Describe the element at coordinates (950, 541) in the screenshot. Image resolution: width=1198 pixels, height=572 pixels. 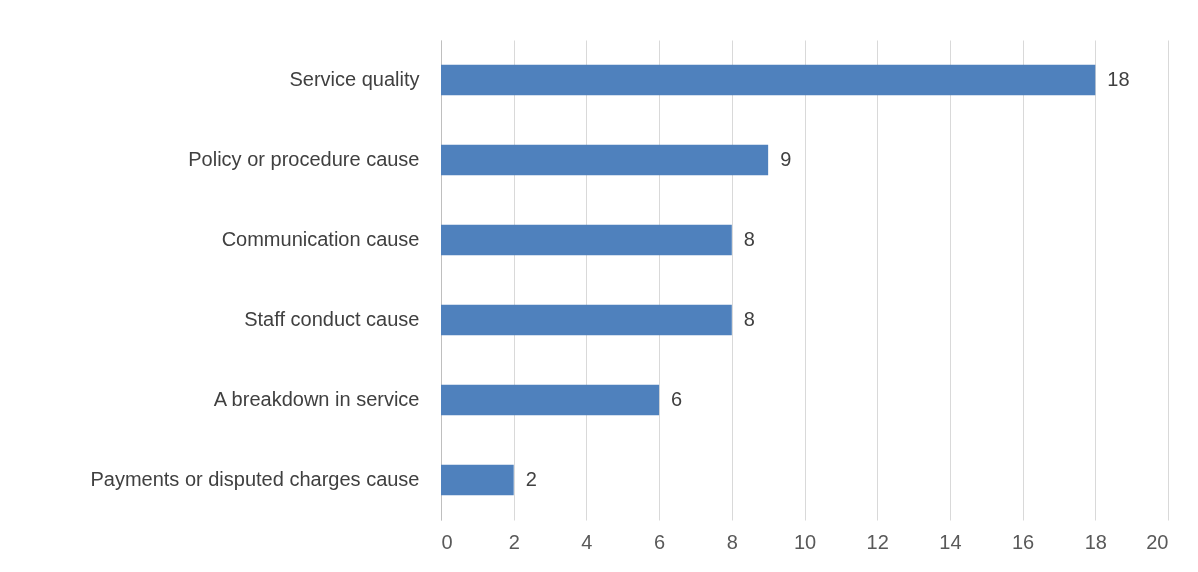
I see `x-tick-label: 14` at that location.